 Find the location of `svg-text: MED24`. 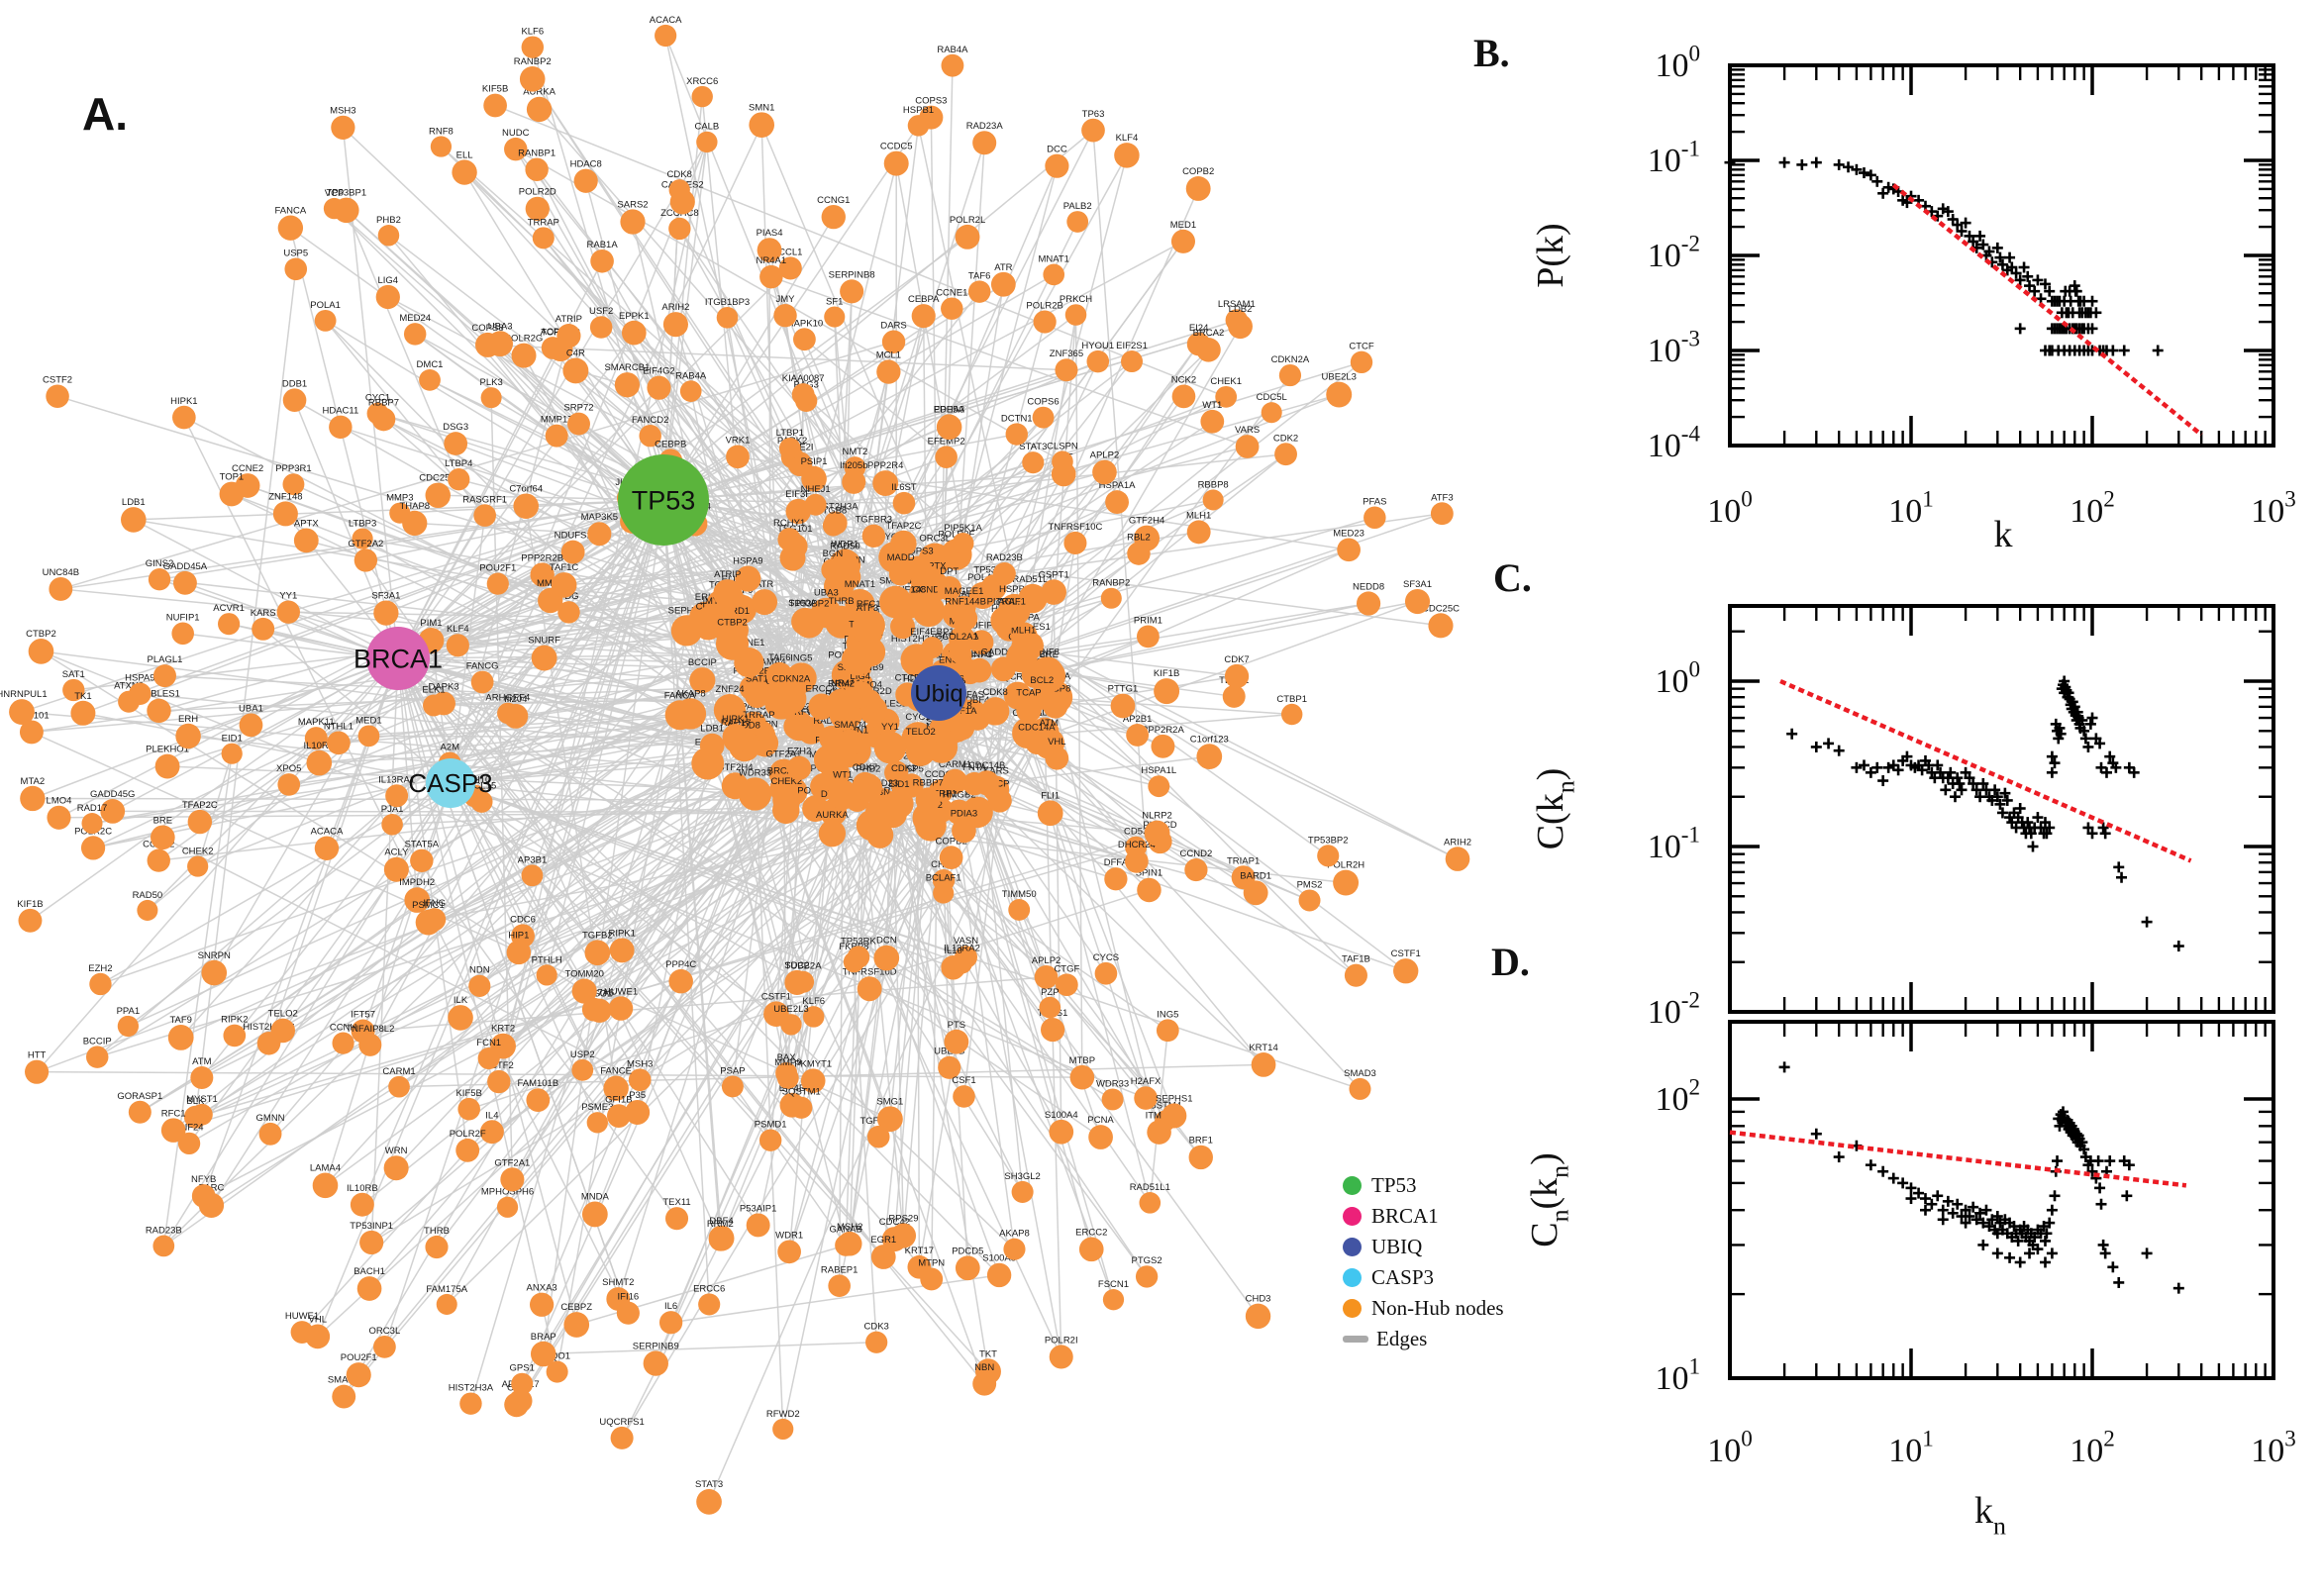

svg-text: MED24 is located at coordinates (415, 318).